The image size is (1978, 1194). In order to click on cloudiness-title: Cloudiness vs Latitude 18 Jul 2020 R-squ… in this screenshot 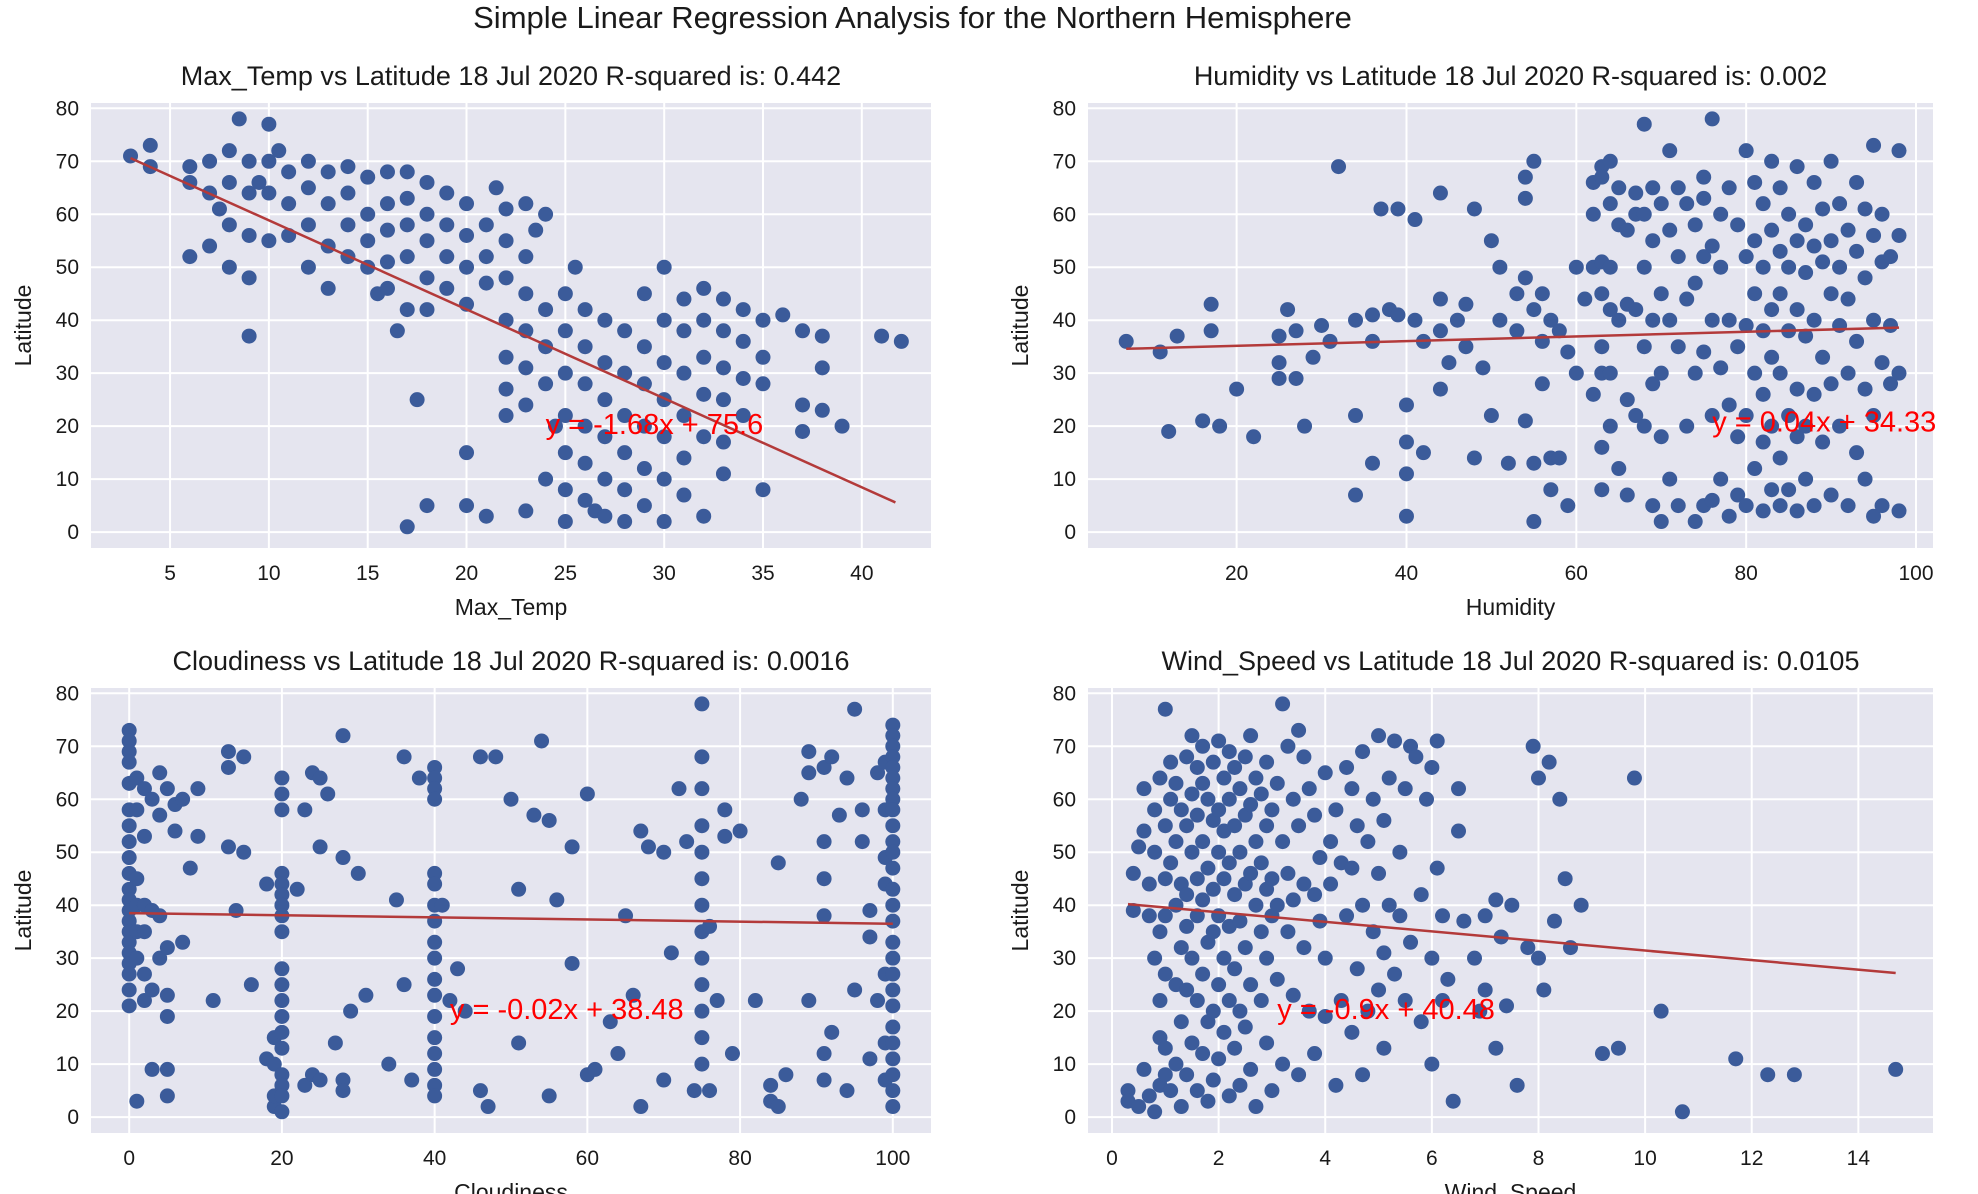, I will do `click(511, 661)`.